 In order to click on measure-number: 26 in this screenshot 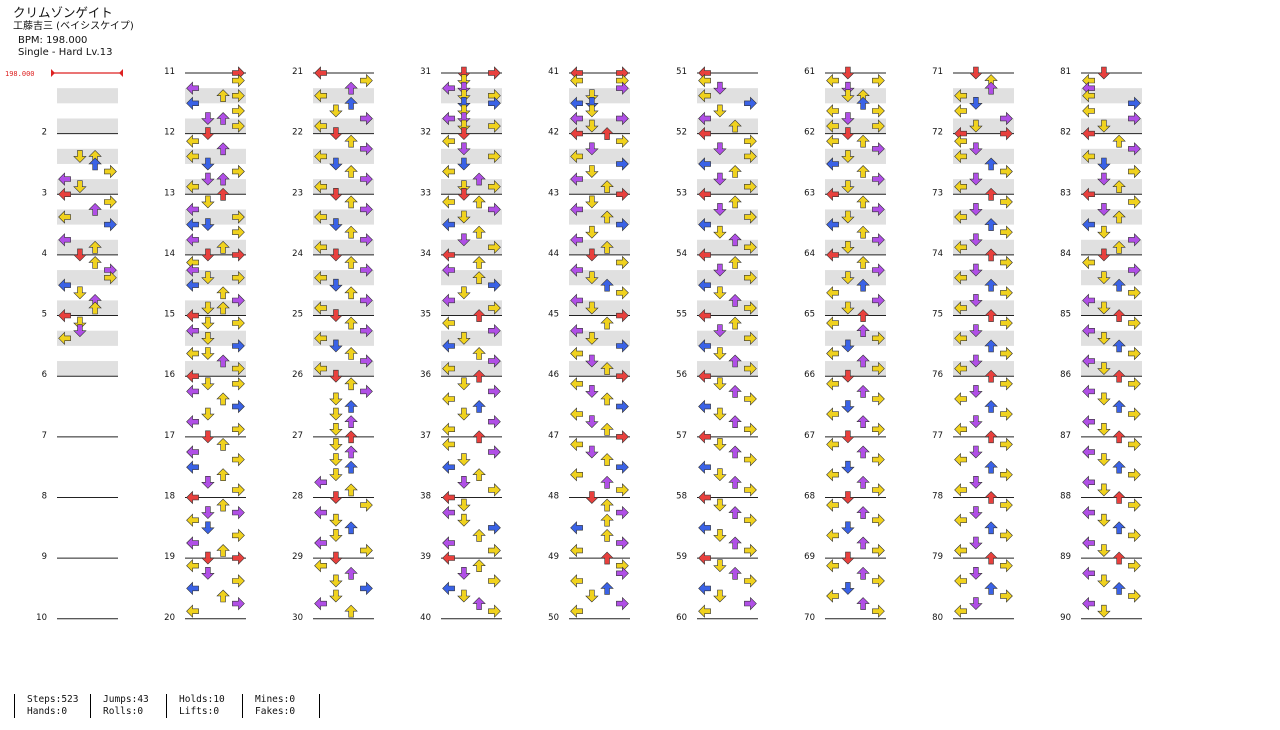, I will do `click(297, 375)`.